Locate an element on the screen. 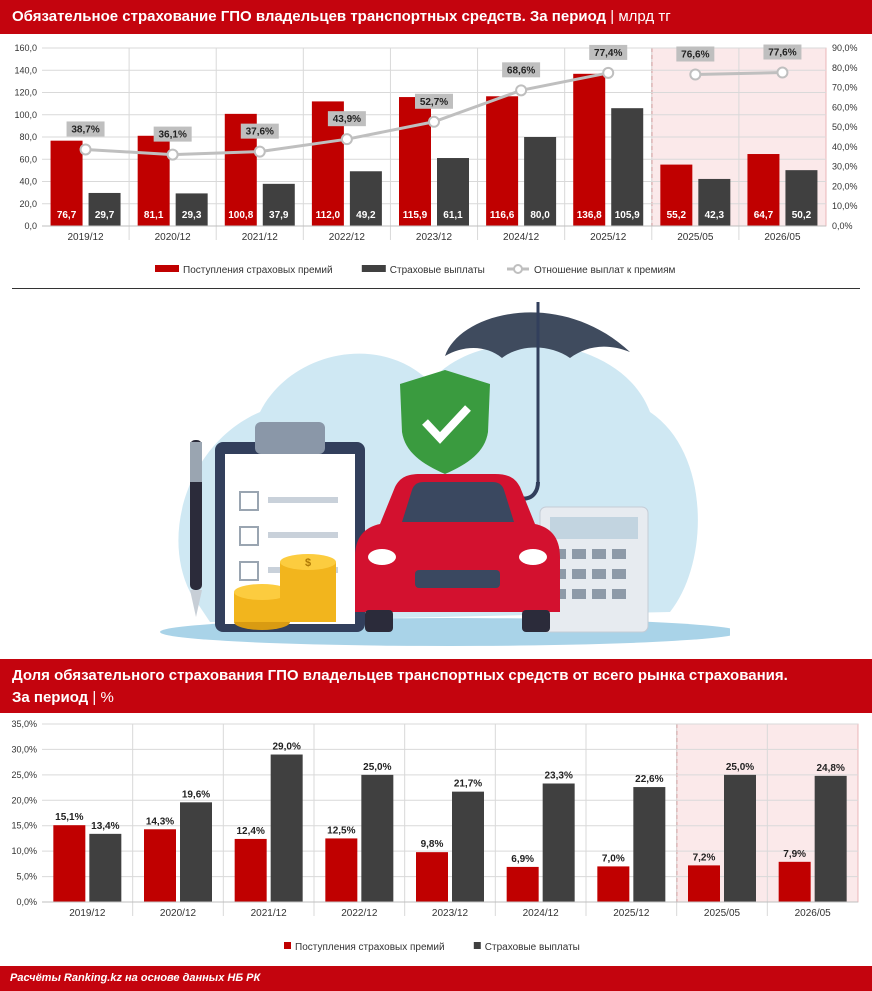 The width and height of the screenshot is (872, 991). ratio-label: 52,7% is located at coordinates (434, 102).